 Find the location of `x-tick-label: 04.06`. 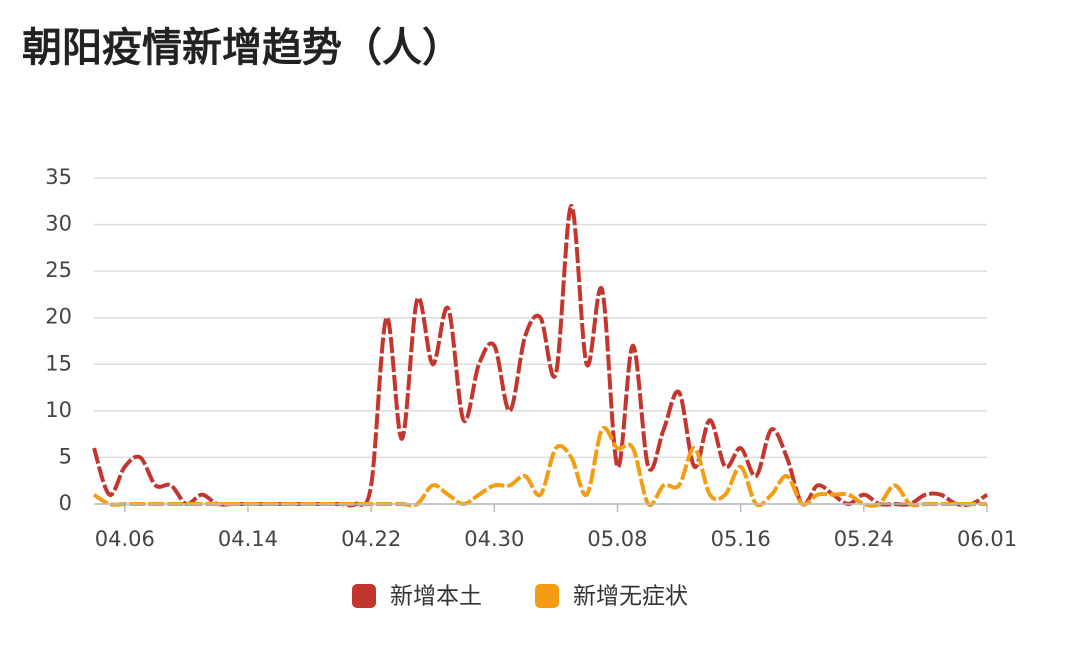

x-tick-label: 04.06 is located at coordinates (125, 539).